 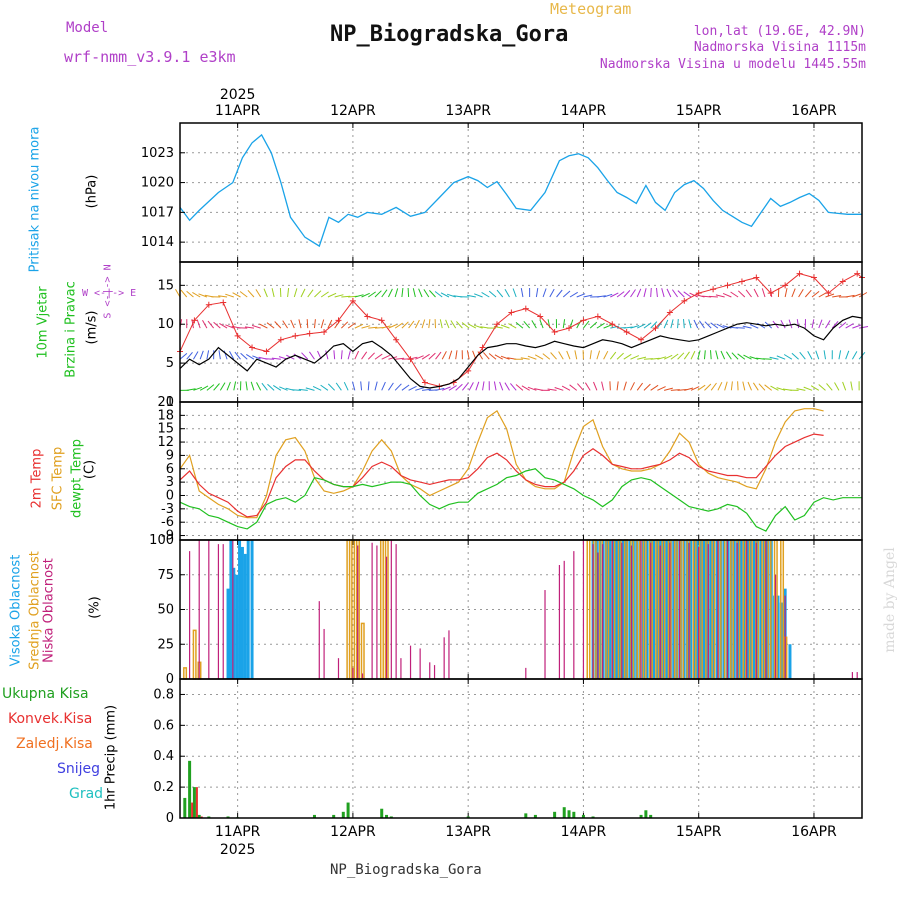 I want to click on legend-freezing-rain: Zaledj.Kisa, so click(x=54, y=744).